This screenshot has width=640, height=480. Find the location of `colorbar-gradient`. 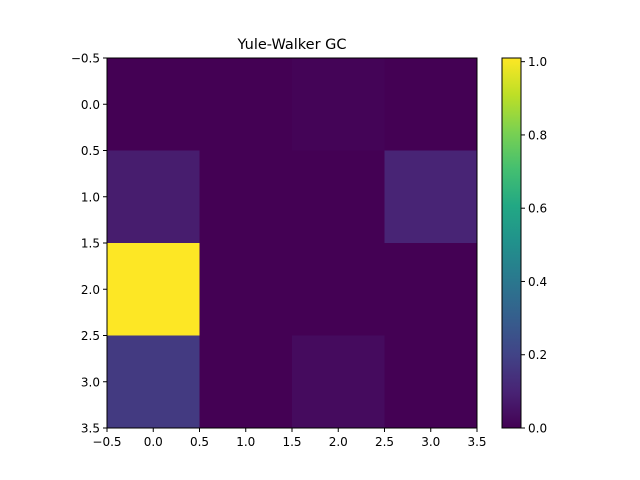

colorbar-gradient is located at coordinates (511, 243).